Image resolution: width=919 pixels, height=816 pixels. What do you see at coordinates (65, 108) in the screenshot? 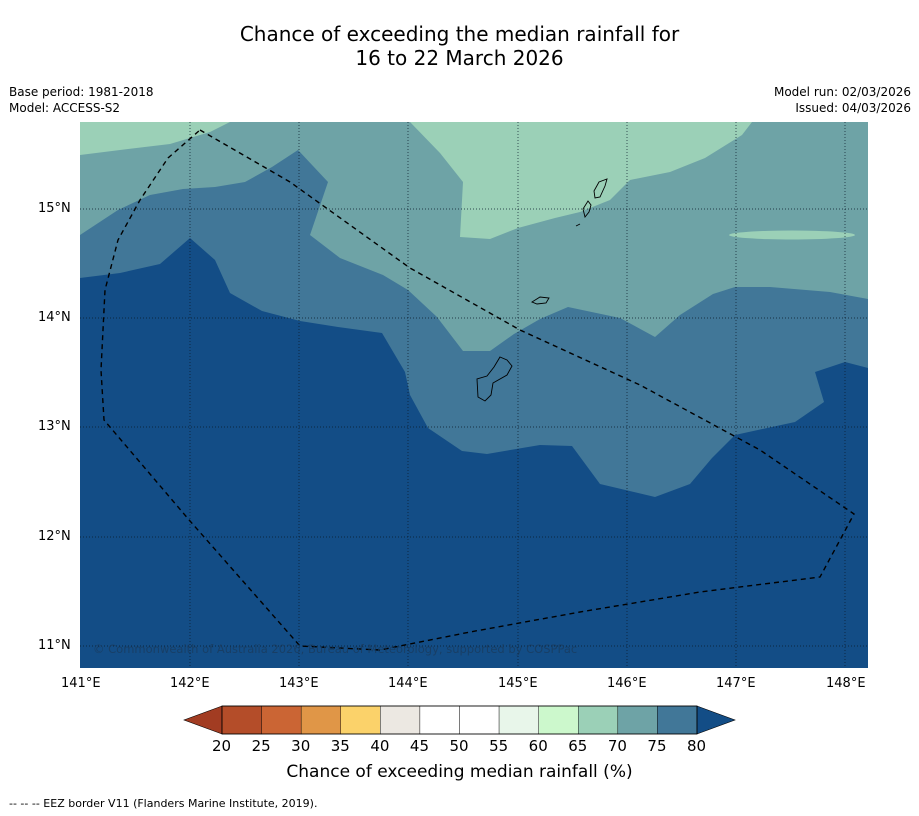
I see `model-name: Model: ACCESS-S2` at bounding box center [65, 108].